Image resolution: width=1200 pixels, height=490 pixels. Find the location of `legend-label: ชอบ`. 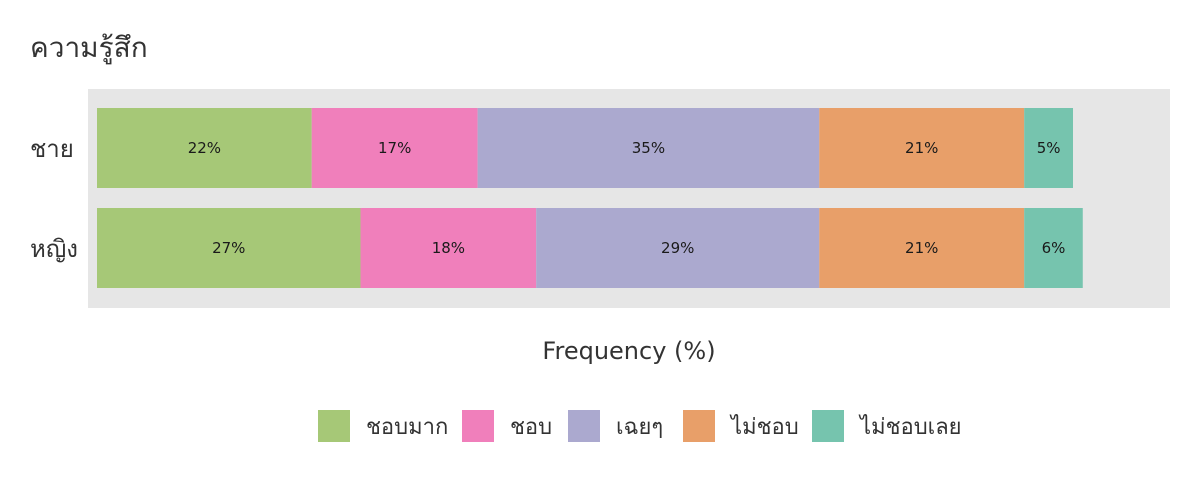

legend-label: ชอบ is located at coordinates (531, 427).